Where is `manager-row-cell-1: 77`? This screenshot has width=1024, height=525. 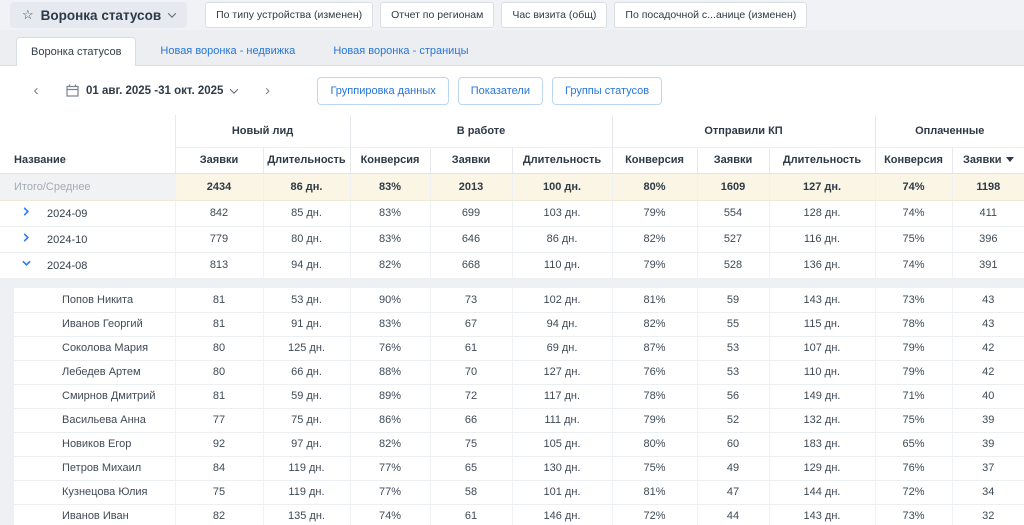
manager-row-cell-1: 77 is located at coordinates (218, 420).